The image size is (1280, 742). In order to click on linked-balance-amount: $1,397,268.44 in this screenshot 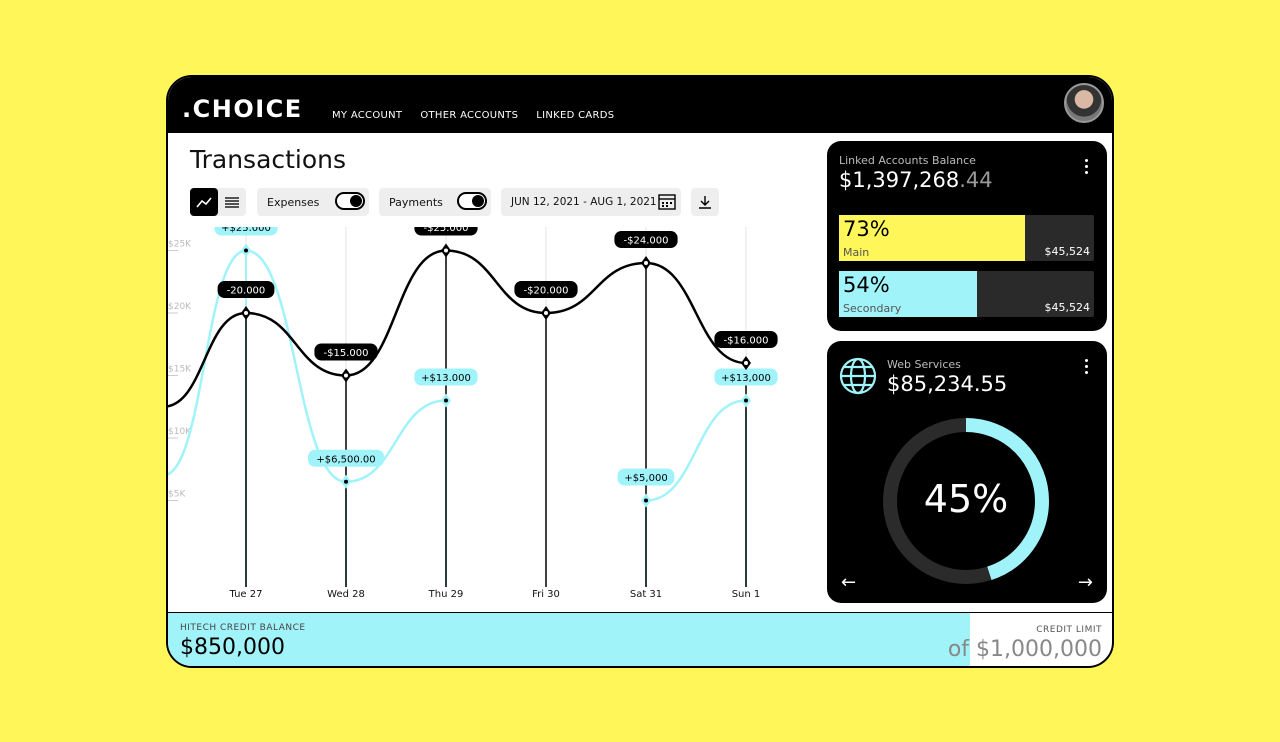, I will do `click(916, 180)`.